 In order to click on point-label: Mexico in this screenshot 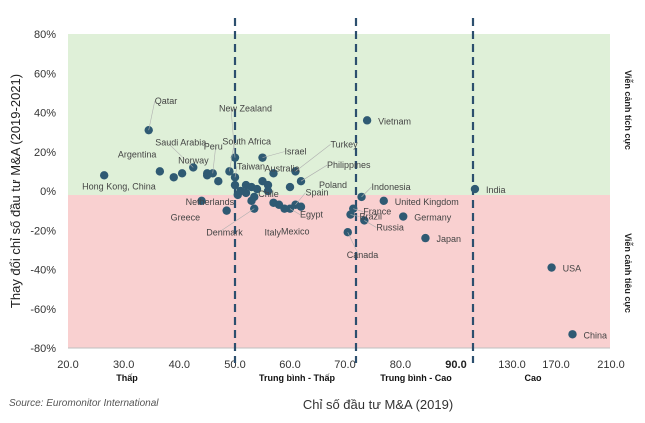, I will do `click(295, 232)`.